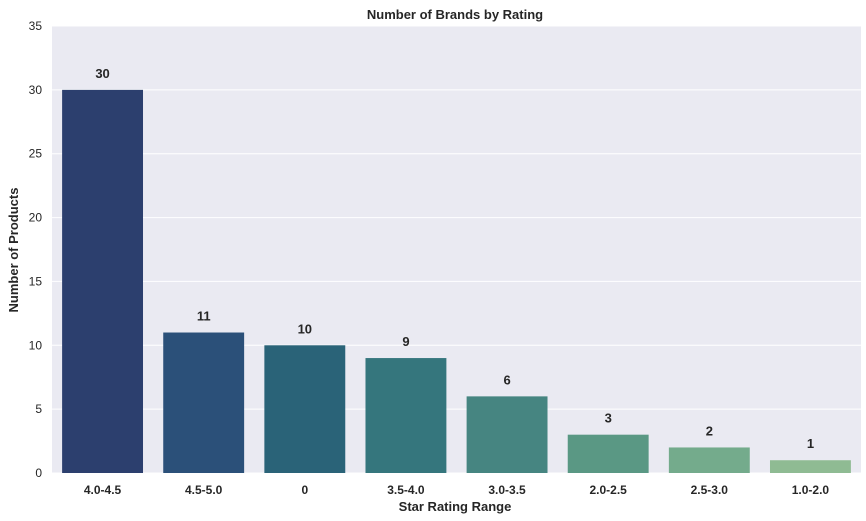 Image resolution: width=866 pixels, height=521 pixels. What do you see at coordinates (38, 473) in the screenshot?
I see `y-tick-label: 0` at bounding box center [38, 473].